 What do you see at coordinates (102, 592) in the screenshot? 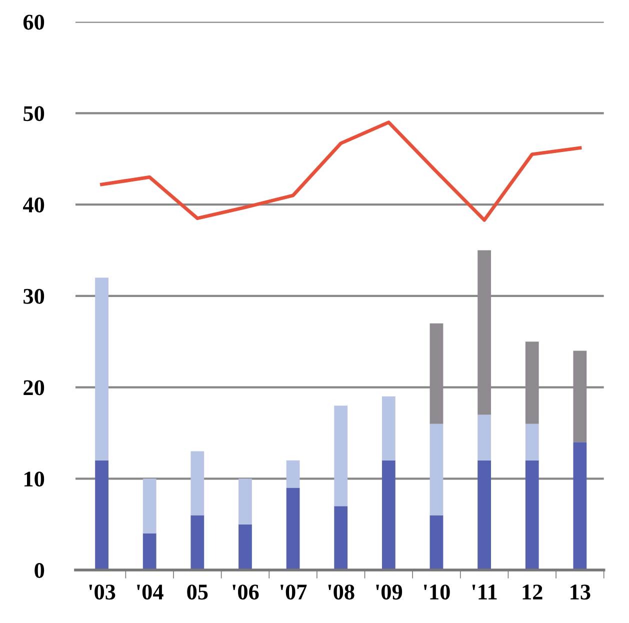
I see `x-tick-label: '03` at bounding box center [102, 592].